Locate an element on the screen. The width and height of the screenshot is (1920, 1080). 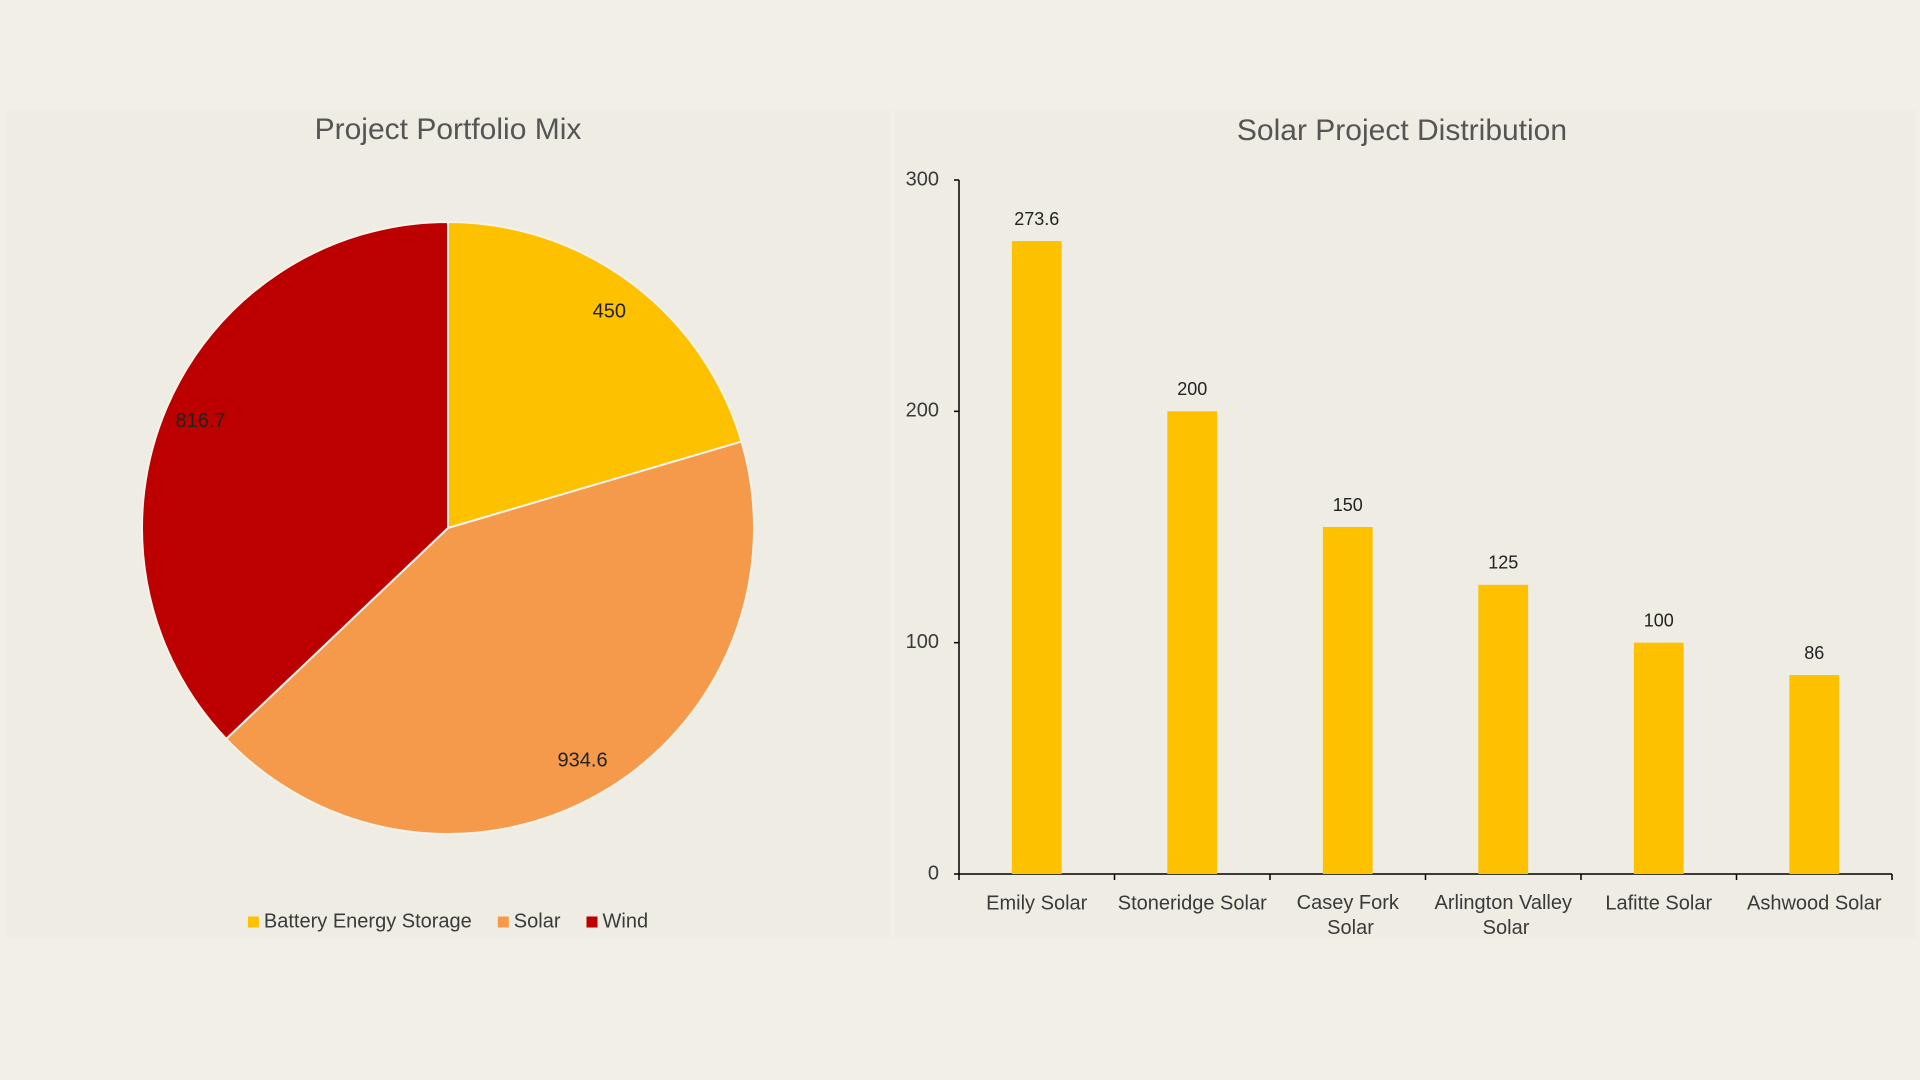
x-tick-label: Casey Fork Solar is located at coordinates (1348, 915).